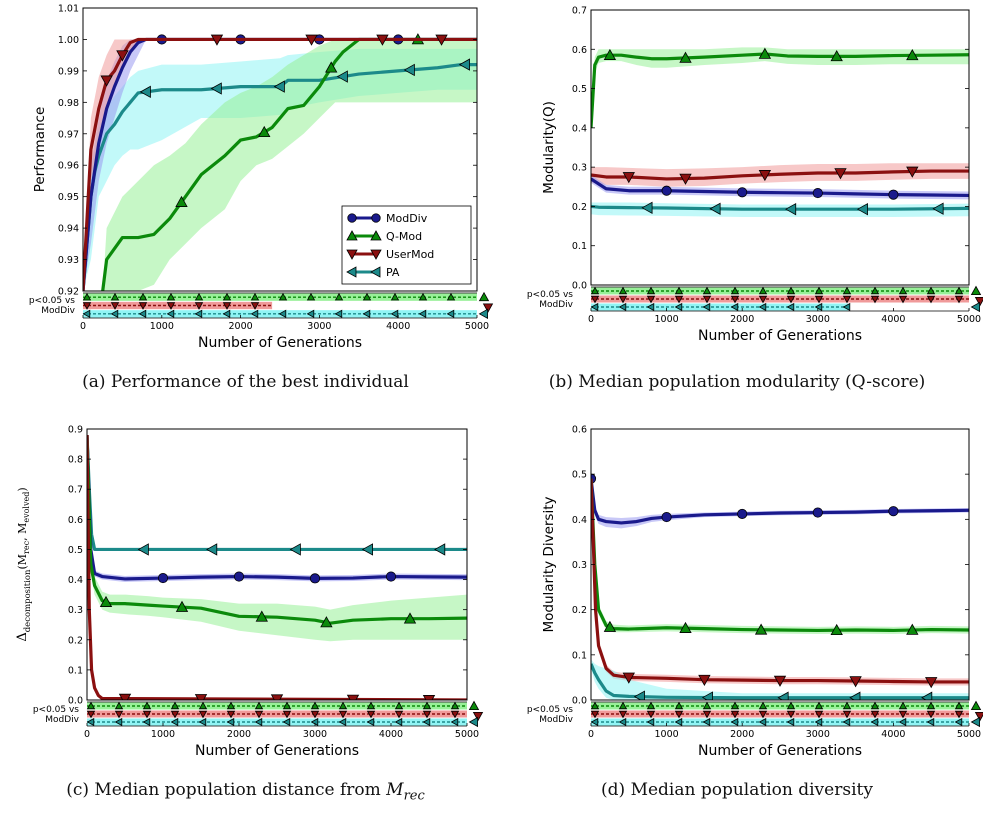 The width and height of the screenshot is (983, 823). Describe the element at coordinates (375, 272) in the screenshot. I see `legend-marker-PA` at that location.